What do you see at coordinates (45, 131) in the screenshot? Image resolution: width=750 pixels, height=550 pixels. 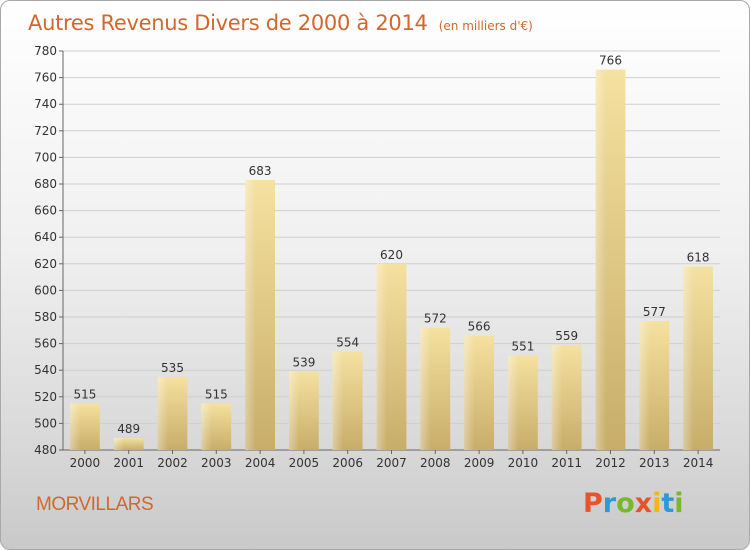 I see `y-tick-label: 720` at bounding box center [45, 131].